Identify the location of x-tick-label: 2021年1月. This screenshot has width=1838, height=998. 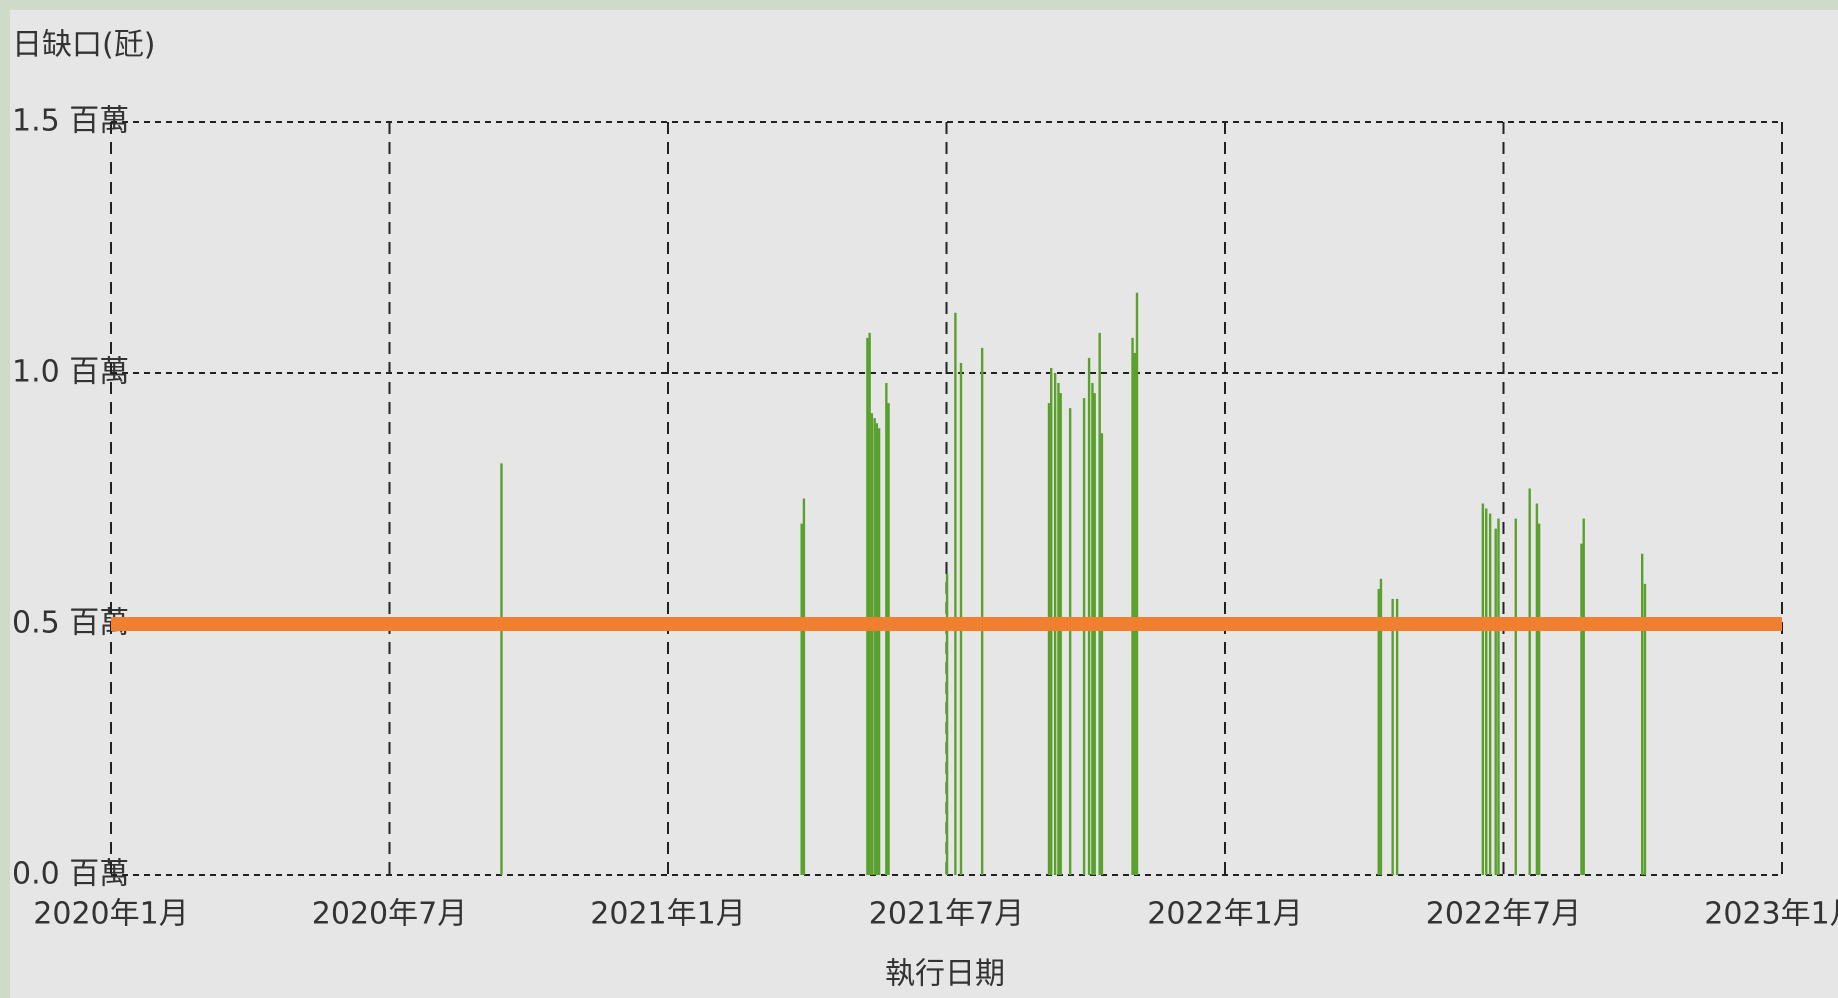
(667, 914).